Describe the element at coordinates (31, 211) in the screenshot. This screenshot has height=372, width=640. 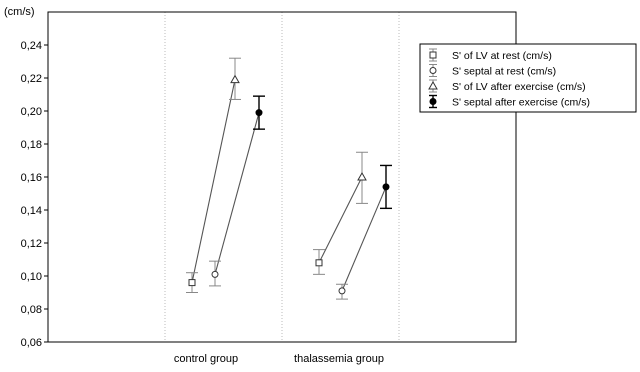
I see `y-tick-label: 0,14` at that location.